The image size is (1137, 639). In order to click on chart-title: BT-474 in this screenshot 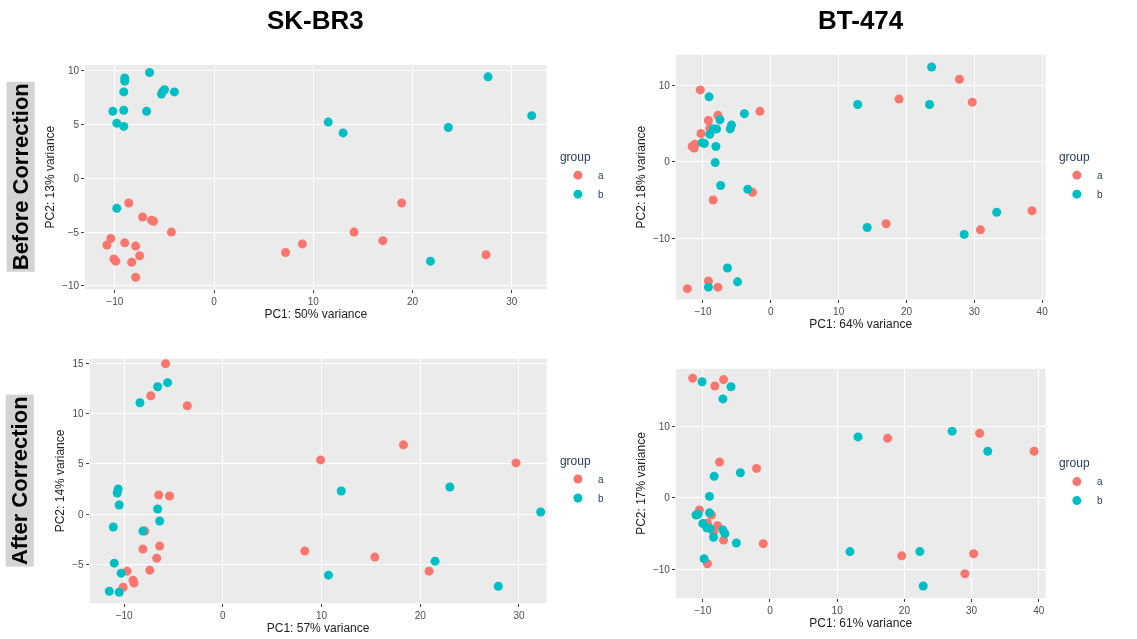, I will do `click(861, 20)`.